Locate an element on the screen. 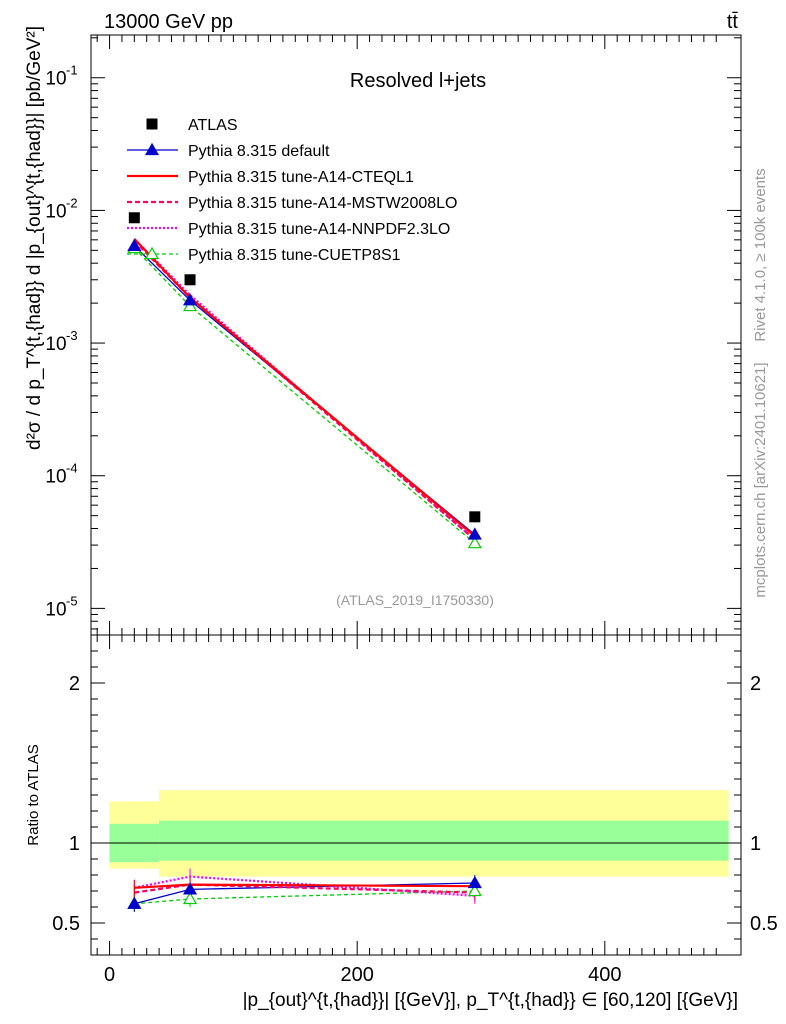  y-axis-title-ratio: Ratio to ATLAS is located at coordinates (33, 794).